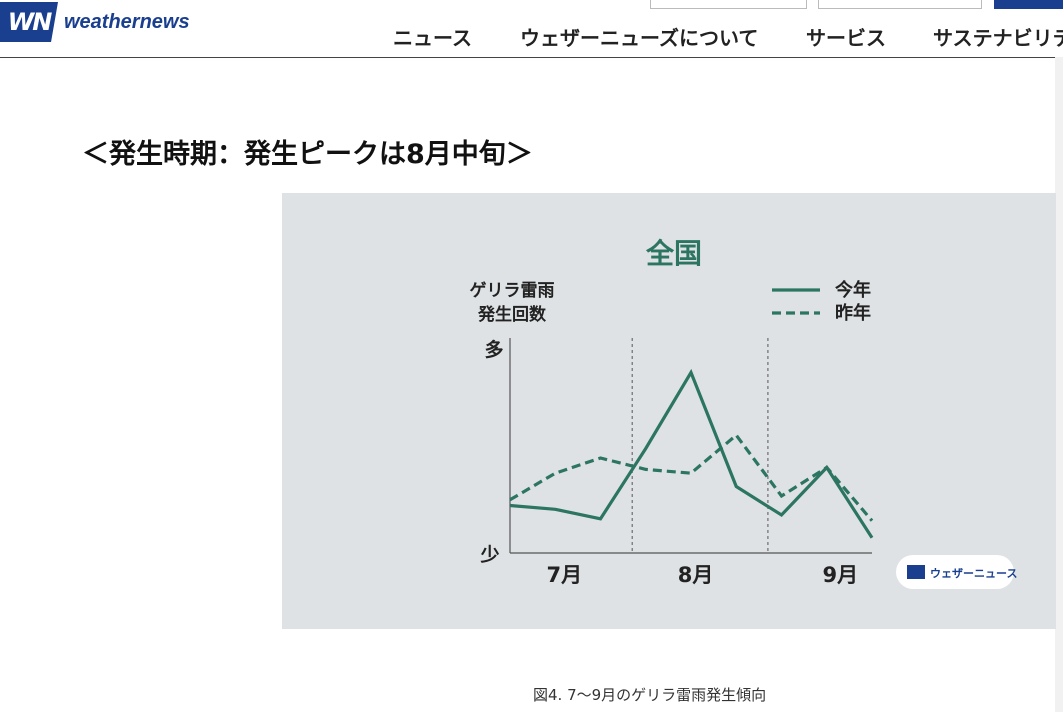 Image resolution: width=1063 pixels, height=712 pixels. What do you see at coordinates (639, 38) in the screenshot?
I see `nav-item-about: ウェザーニューズについて` at bounding box center [639, 38].